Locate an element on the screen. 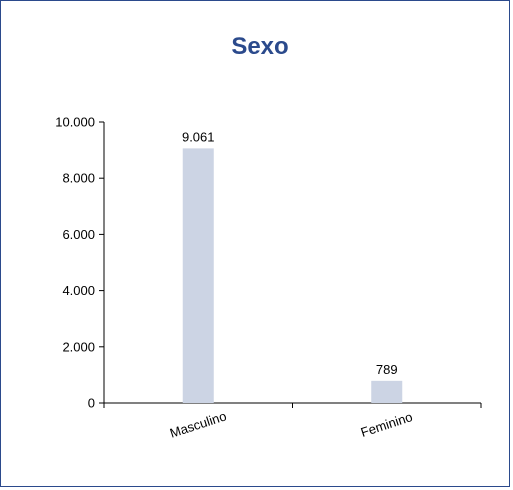 This screenshot has height=490, width=513. category-label: Feminino is located at coordinates (386, 424).